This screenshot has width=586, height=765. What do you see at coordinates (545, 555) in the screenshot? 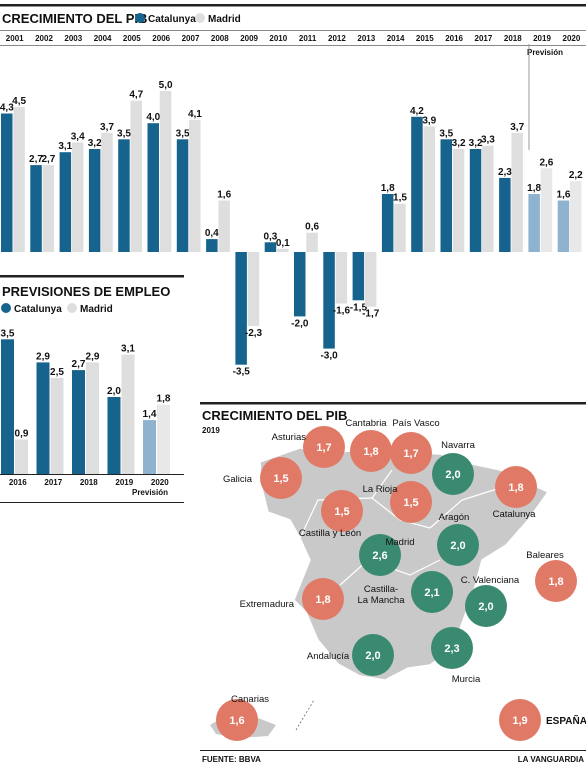
I see `region-label-baleares: Baleares` at bounding box center [545, 555].